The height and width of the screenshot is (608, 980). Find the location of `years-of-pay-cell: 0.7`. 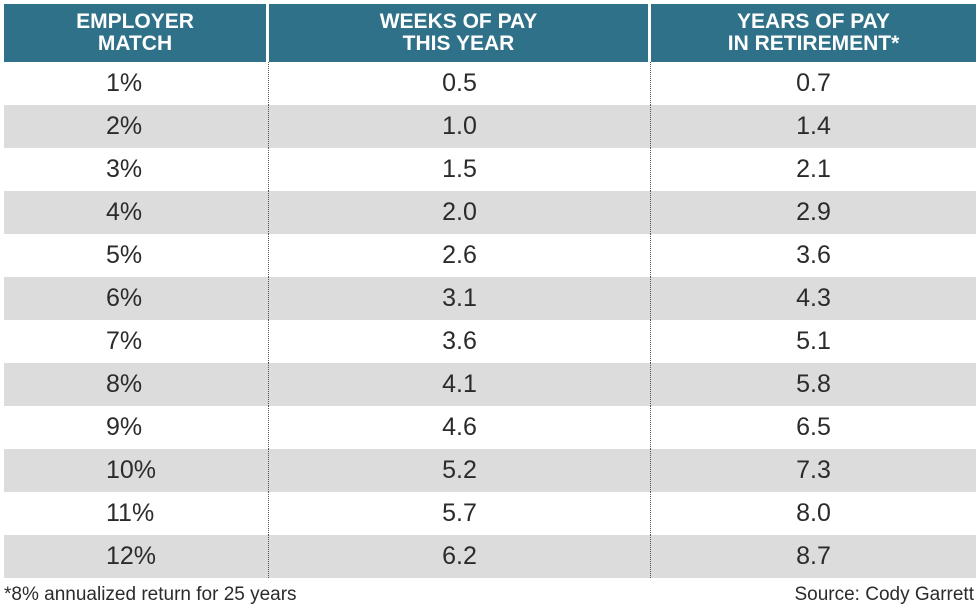

years-of-pay-cell: 0.7 is located at coordinates (813, 83).